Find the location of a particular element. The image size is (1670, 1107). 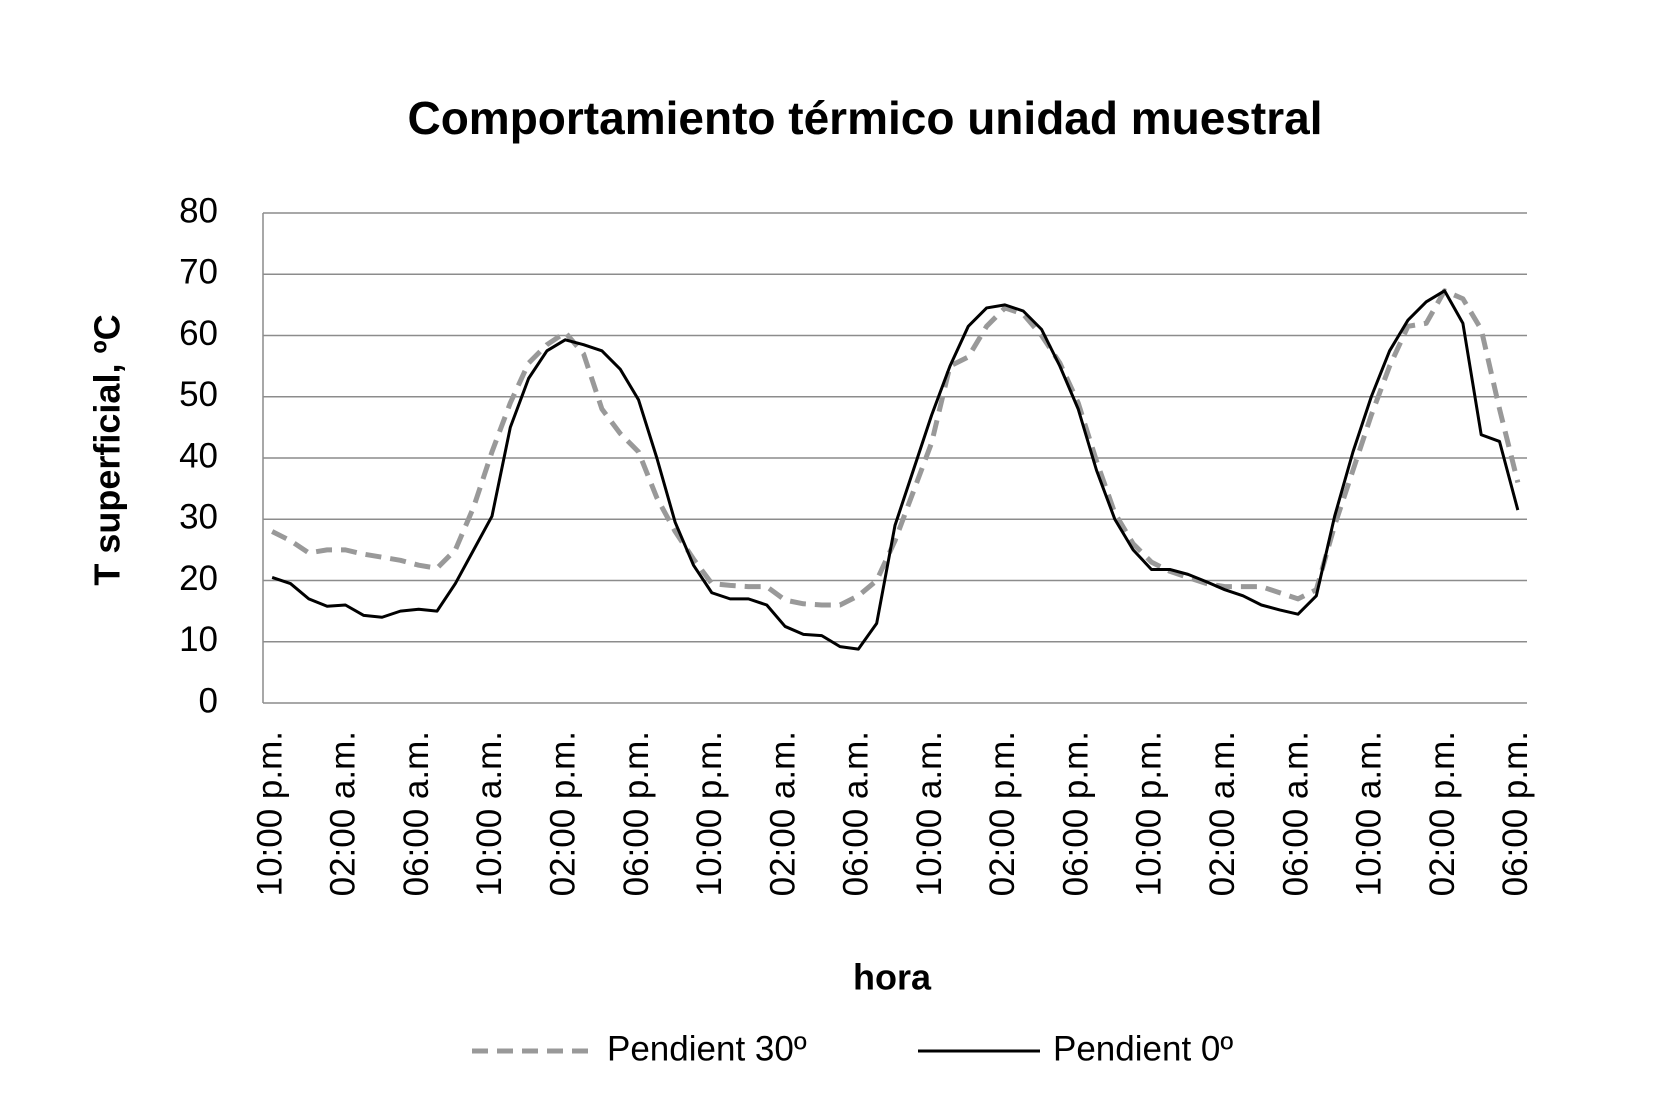

legend-label: Pendient 0º is located at coordinates (1143, 1048).